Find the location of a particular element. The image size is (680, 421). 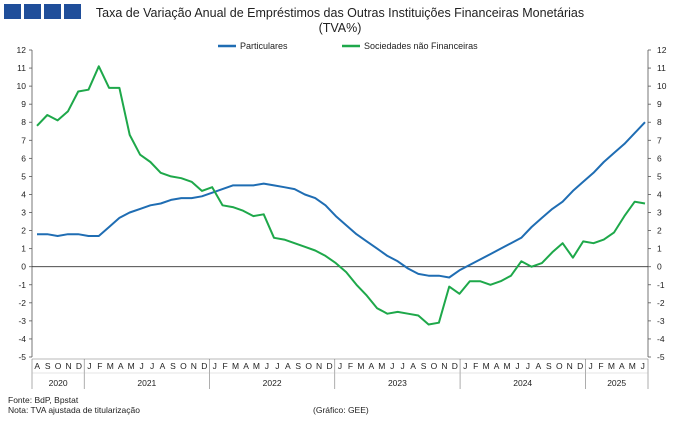

year-label: 2025 is located at coordinates (616, 383).